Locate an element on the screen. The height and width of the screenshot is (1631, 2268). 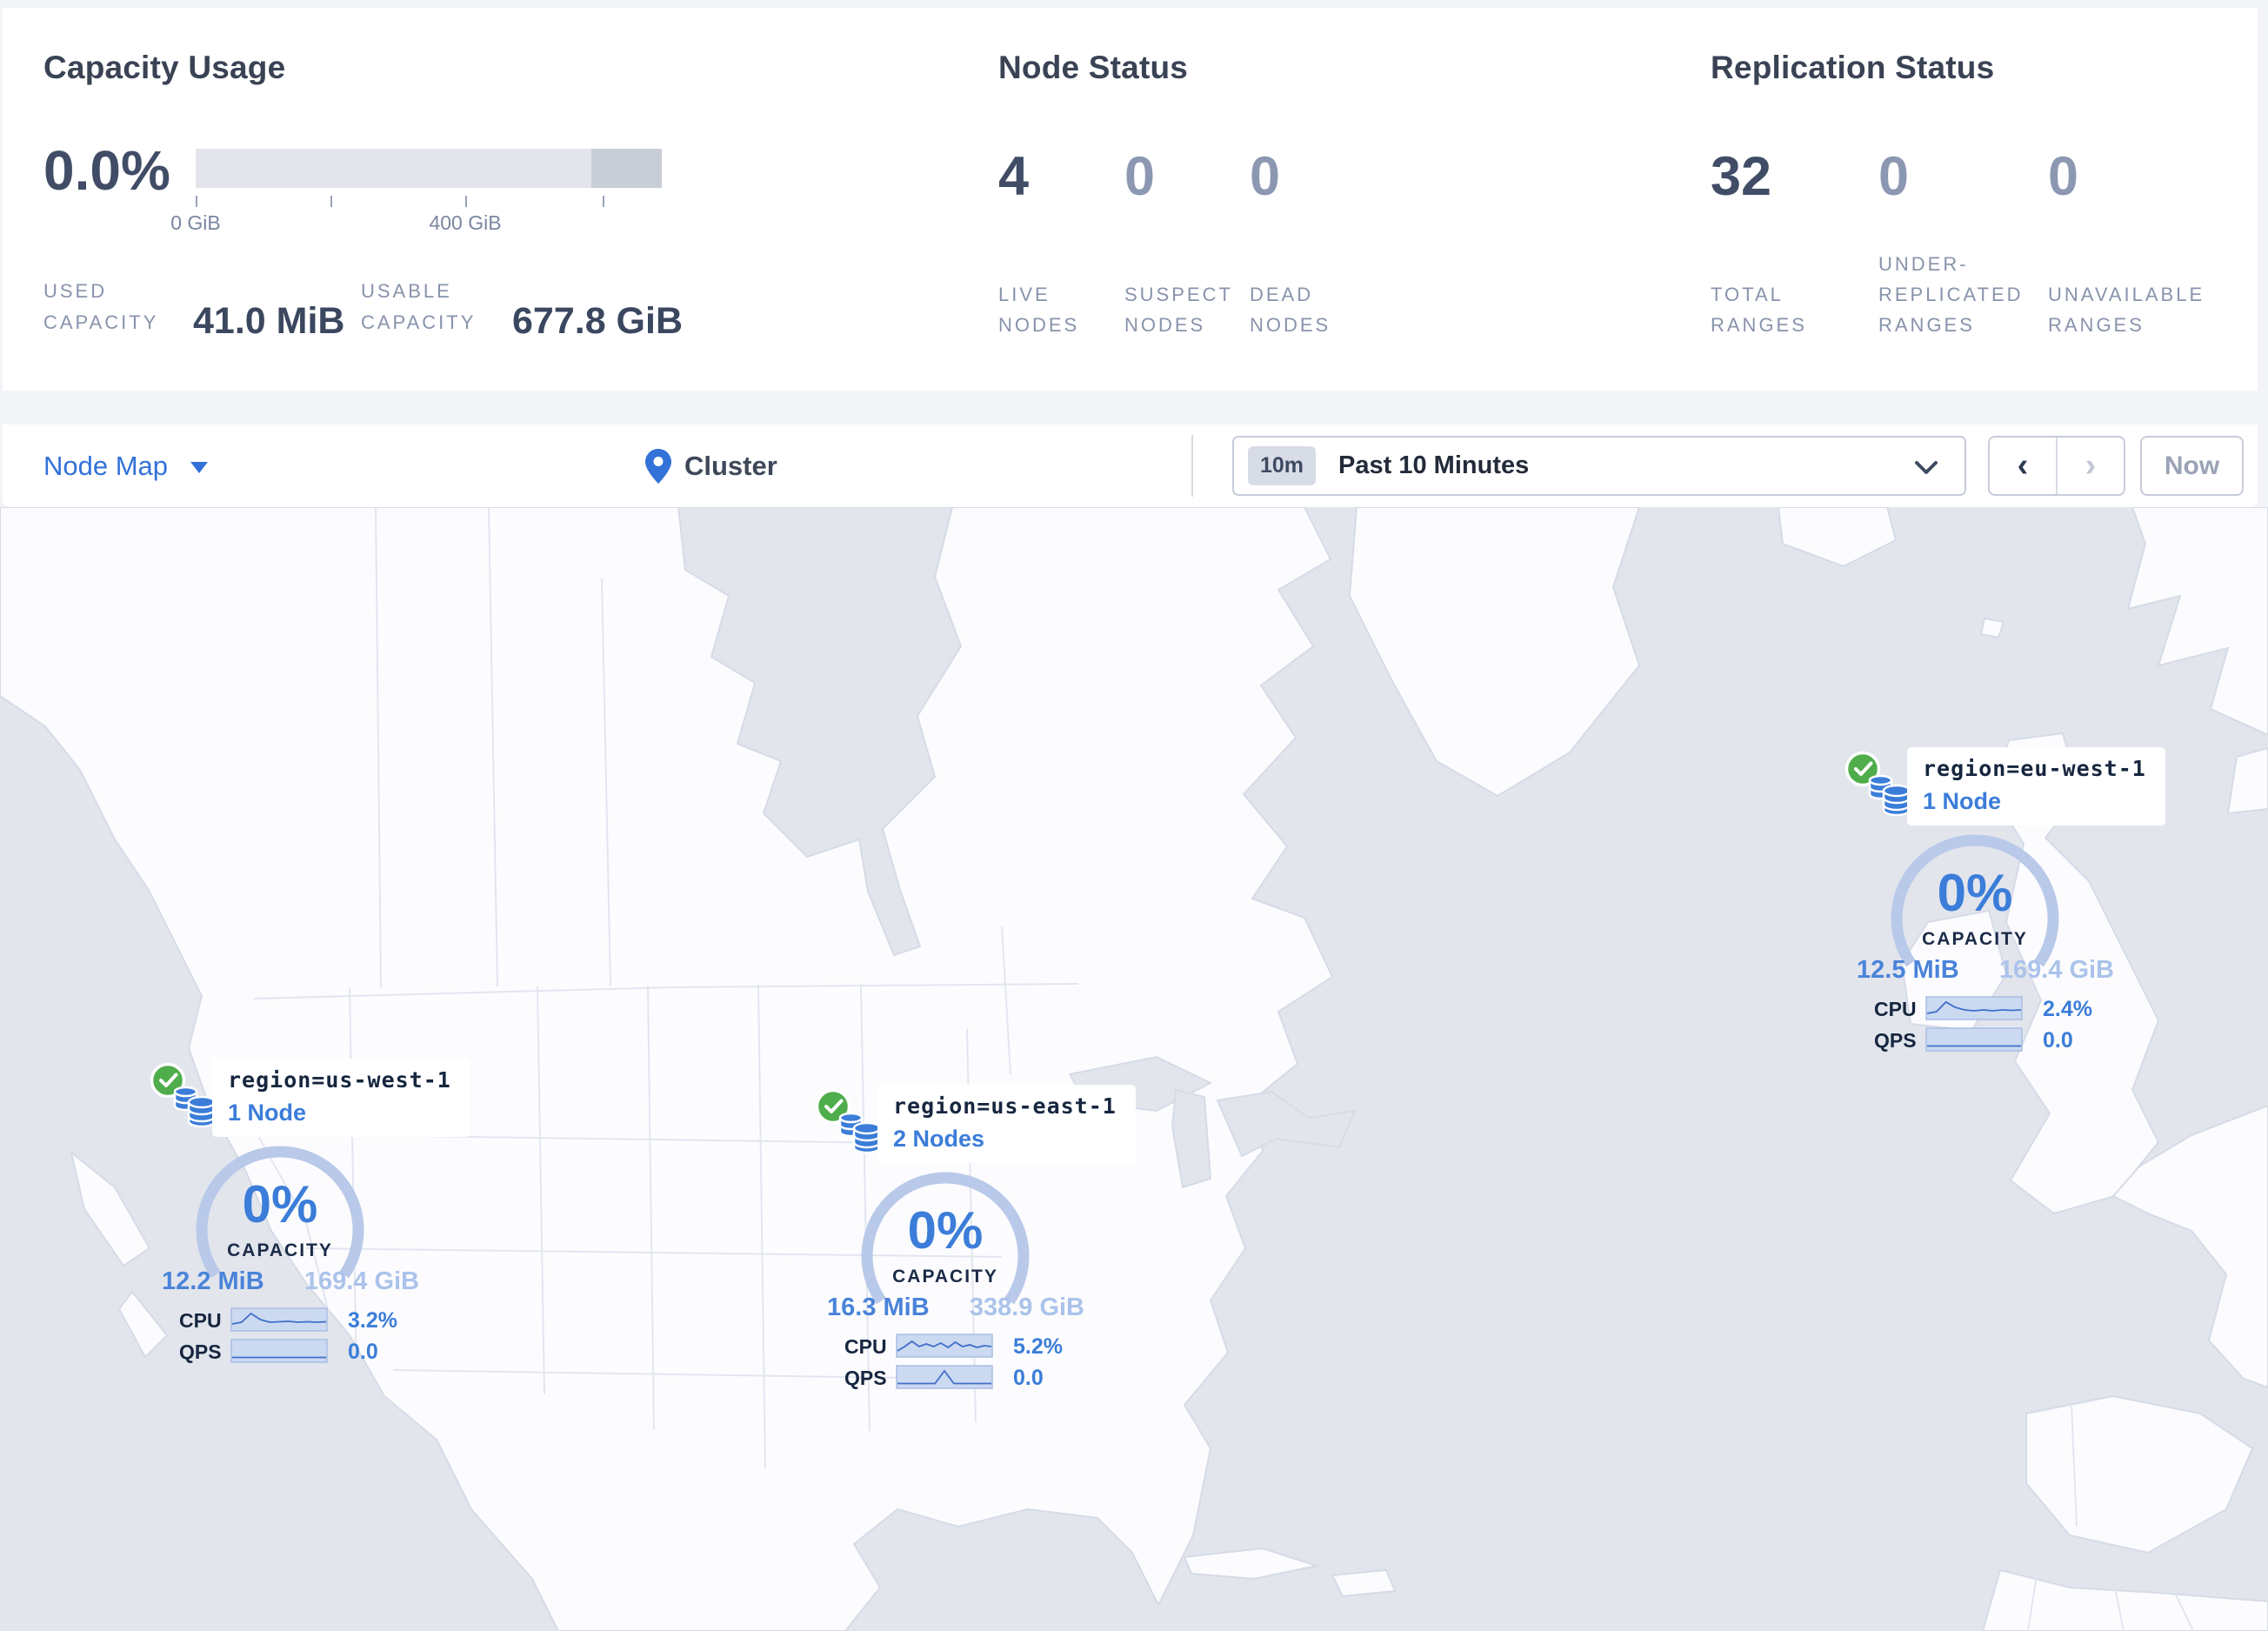
live-nodes-label: LIVE NODES is located at coordinates (1039, 310).